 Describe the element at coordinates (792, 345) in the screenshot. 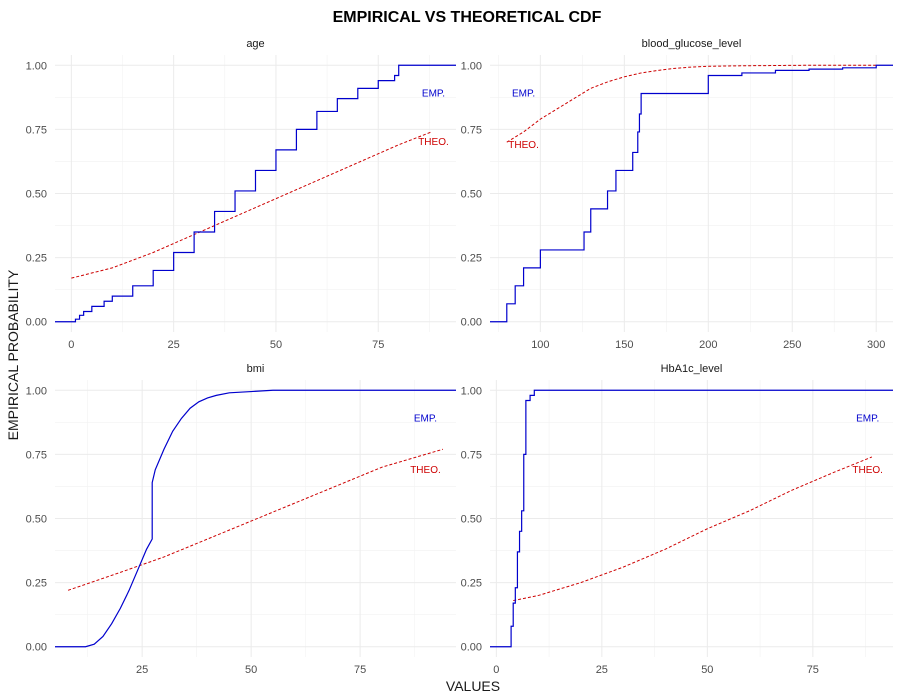

I see `x-tick-label: 250` at that location.